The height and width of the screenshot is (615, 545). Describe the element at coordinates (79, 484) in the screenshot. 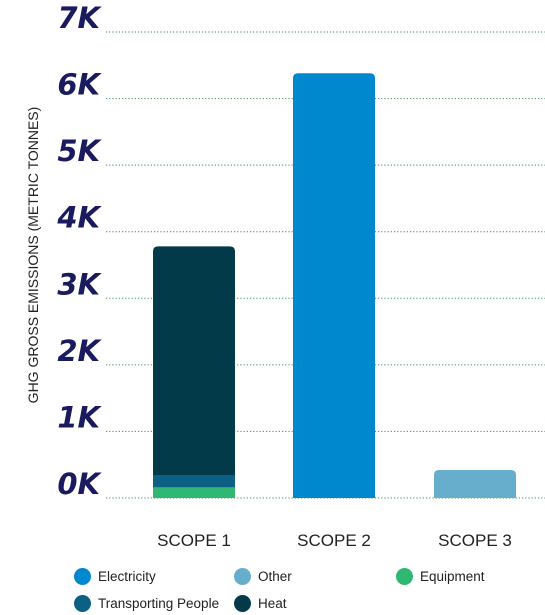

I see `y-tick-label: 0K` at that location.